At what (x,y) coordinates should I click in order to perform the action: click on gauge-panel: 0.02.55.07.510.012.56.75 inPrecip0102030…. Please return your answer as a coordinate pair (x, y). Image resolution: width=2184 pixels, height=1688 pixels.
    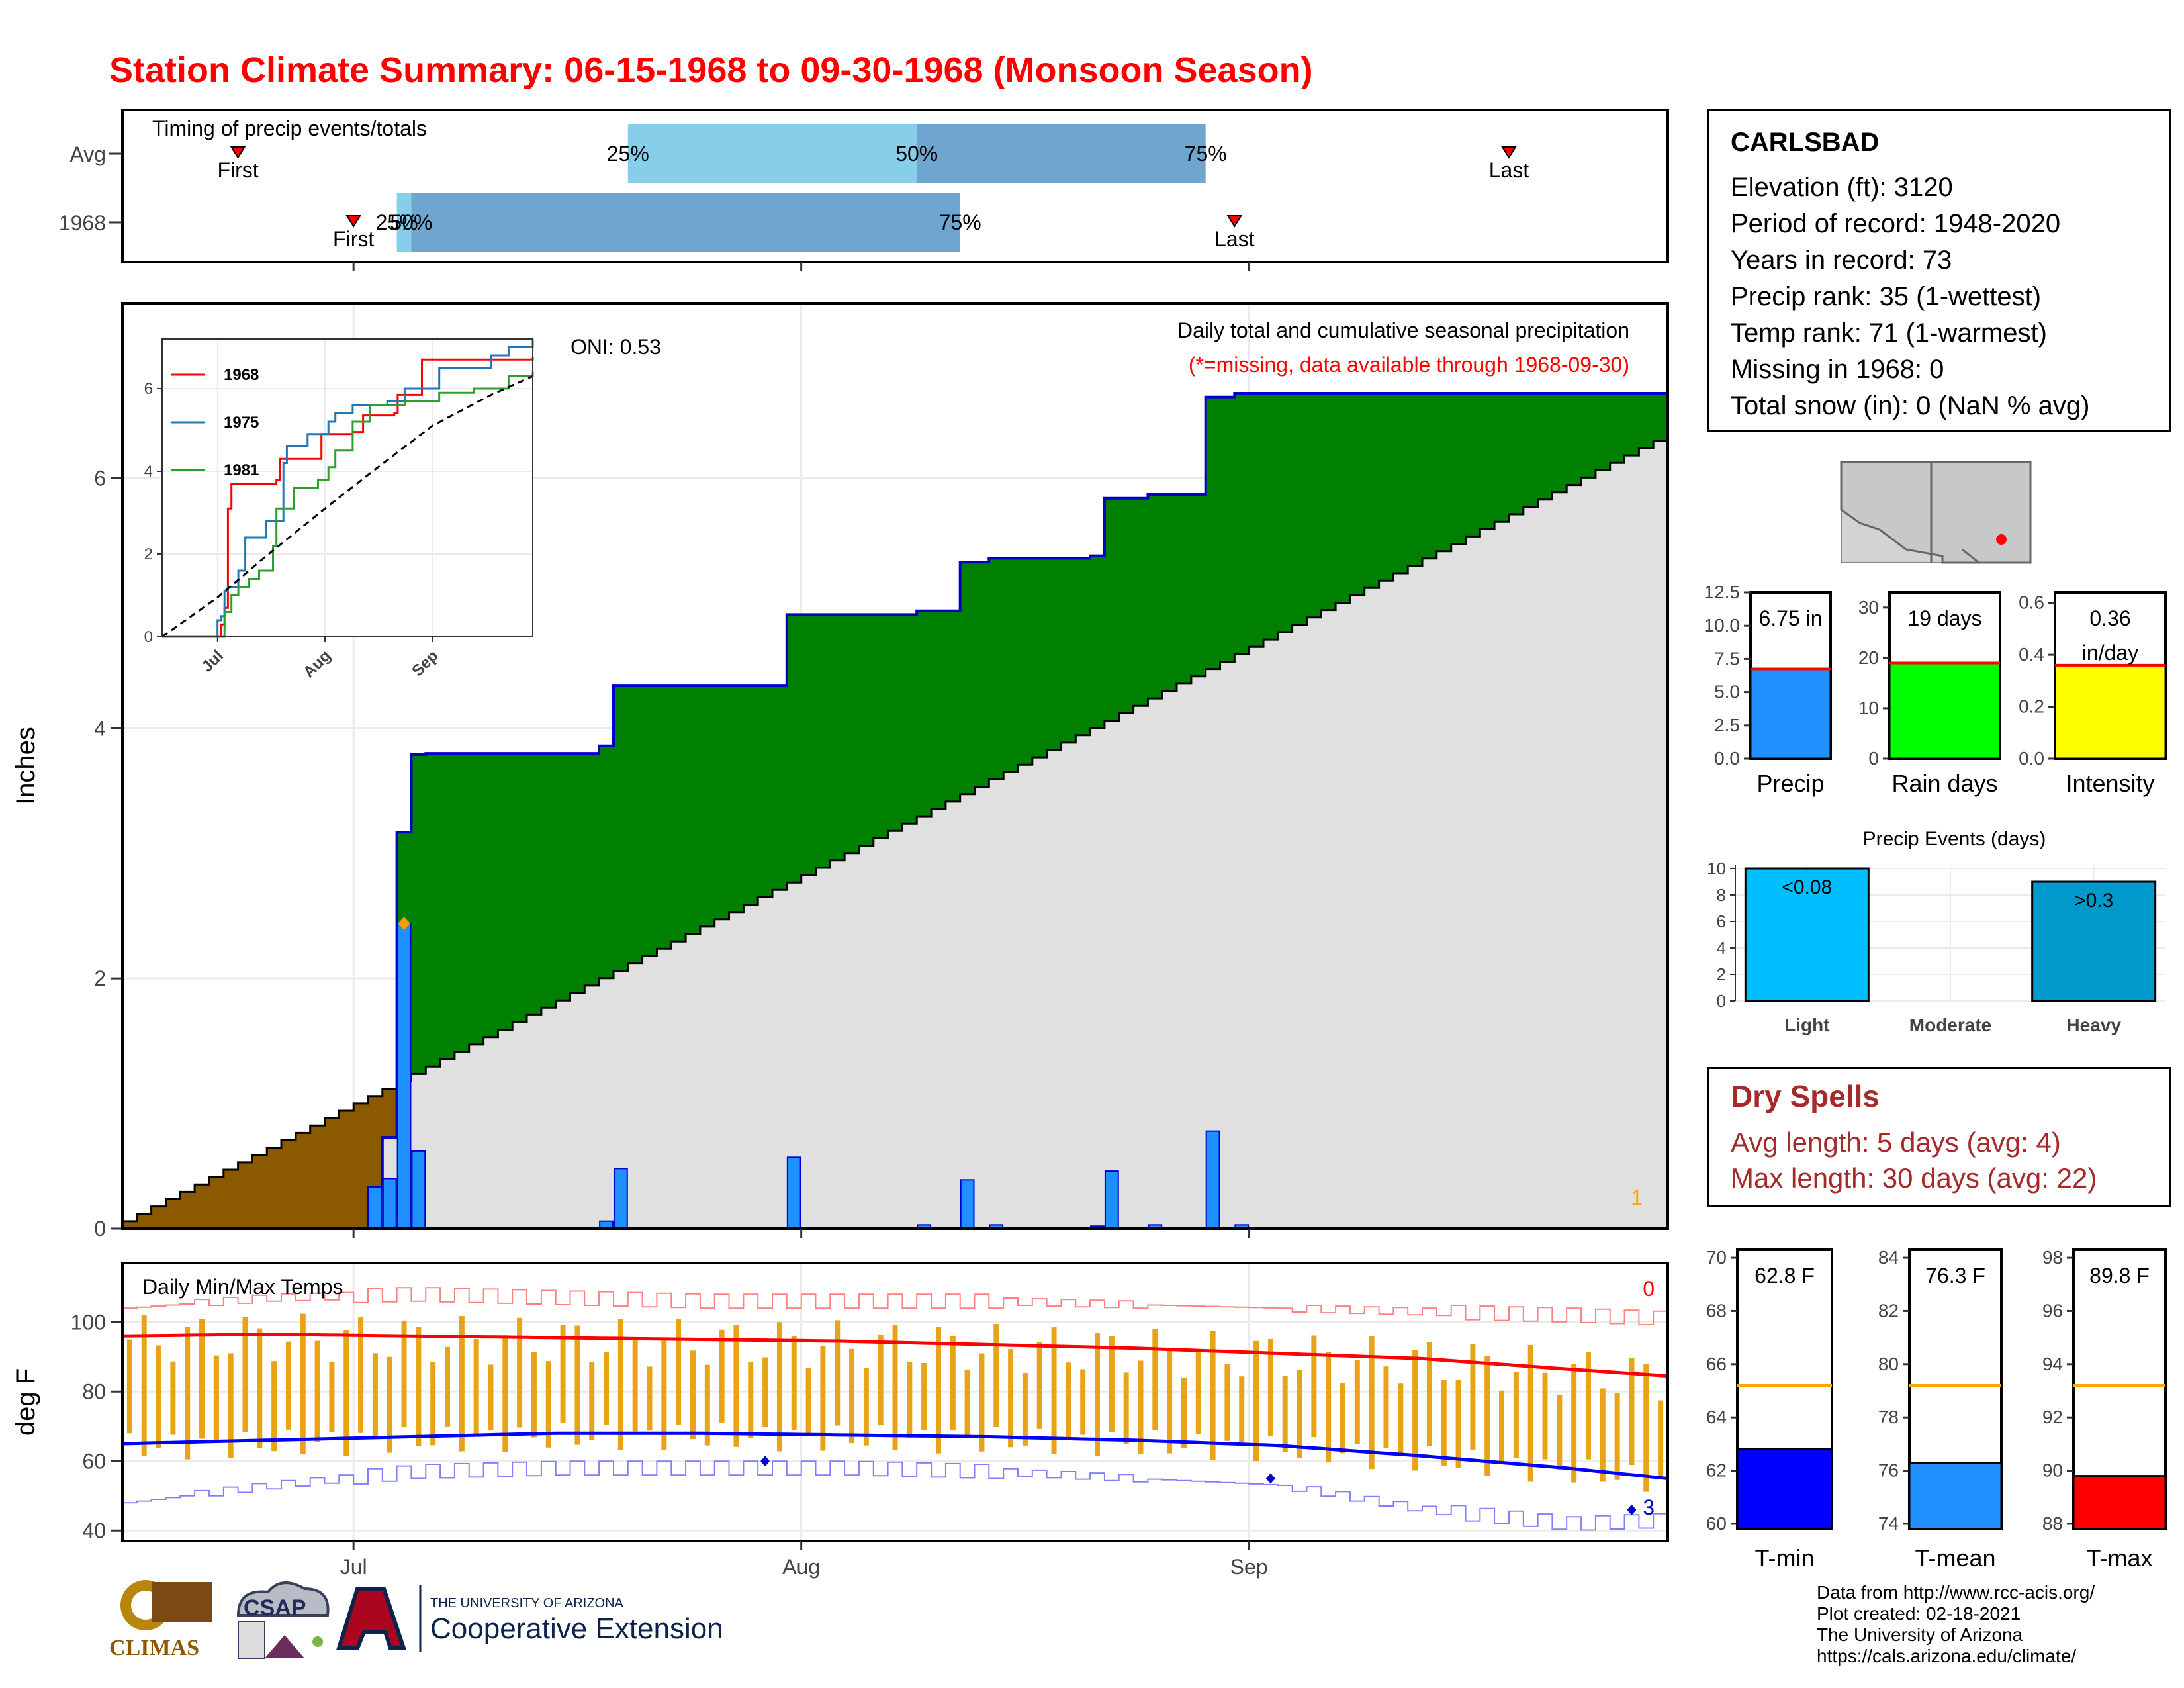
    Looking at the image, I should click on (1935, 1076).